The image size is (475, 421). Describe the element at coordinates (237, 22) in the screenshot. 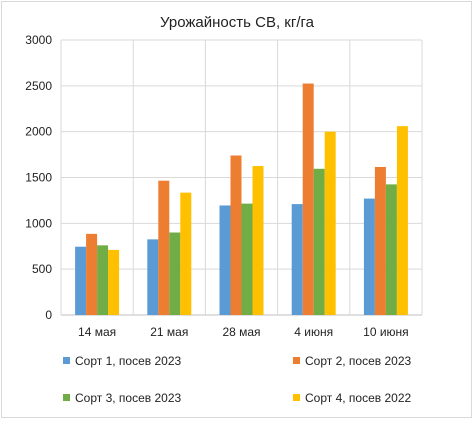

I see `chart-title: Урожайность СВ, кг/га` at that location.